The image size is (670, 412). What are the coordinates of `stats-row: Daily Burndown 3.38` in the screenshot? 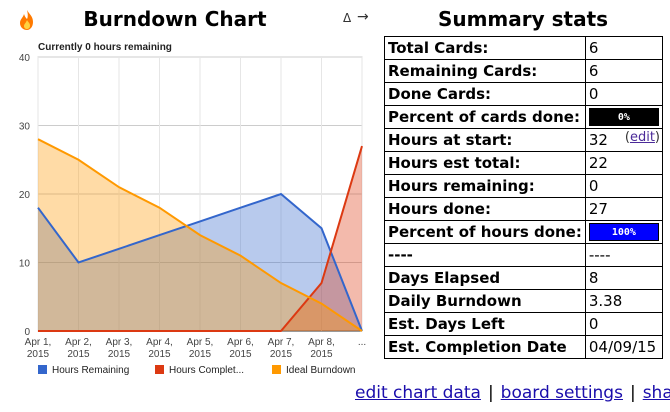 It's located at (524, 301).